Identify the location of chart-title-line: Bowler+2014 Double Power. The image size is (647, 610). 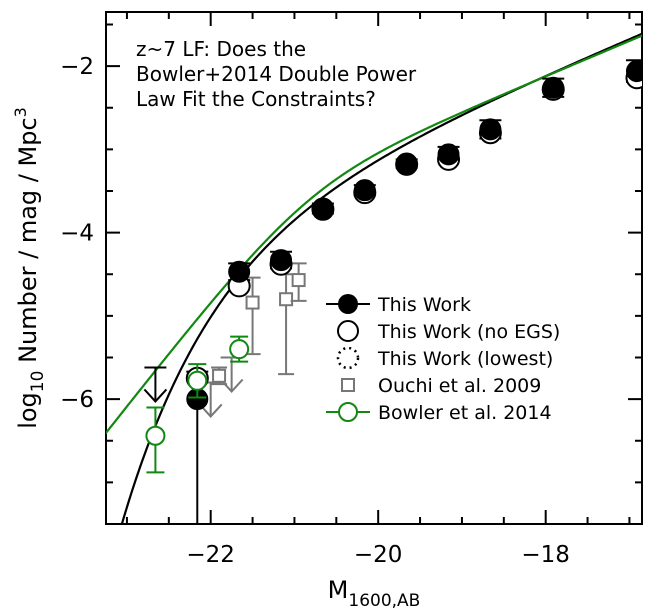
(276, 74).